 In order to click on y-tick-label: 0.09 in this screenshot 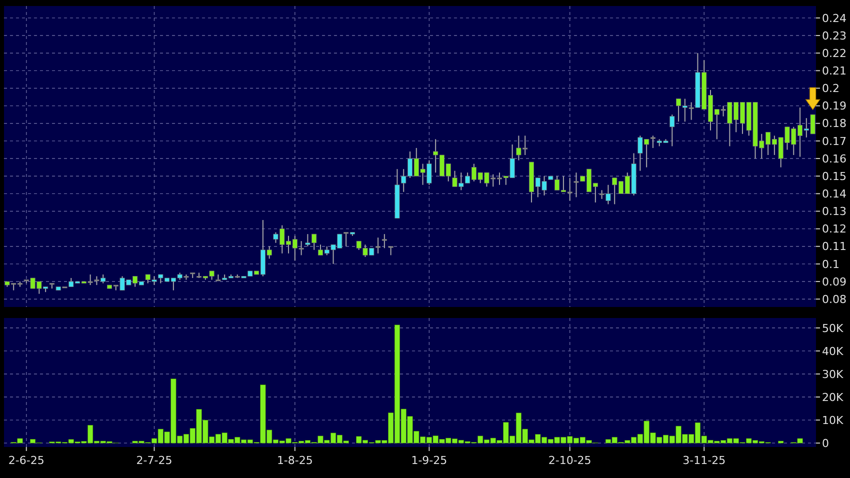, I will do `click(834, 281)`.